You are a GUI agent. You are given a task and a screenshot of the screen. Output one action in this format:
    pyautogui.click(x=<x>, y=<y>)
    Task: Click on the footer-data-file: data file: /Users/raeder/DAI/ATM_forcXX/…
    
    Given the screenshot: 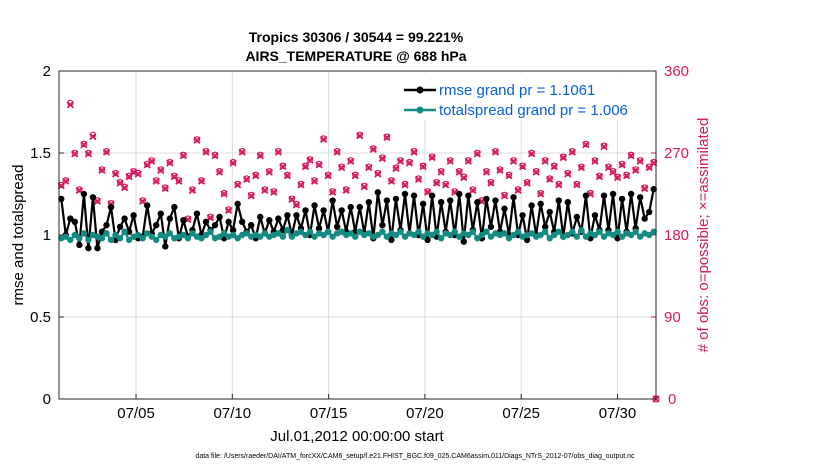 What is the action you would take?
    pyautogui.click(x=415, y=456)
    